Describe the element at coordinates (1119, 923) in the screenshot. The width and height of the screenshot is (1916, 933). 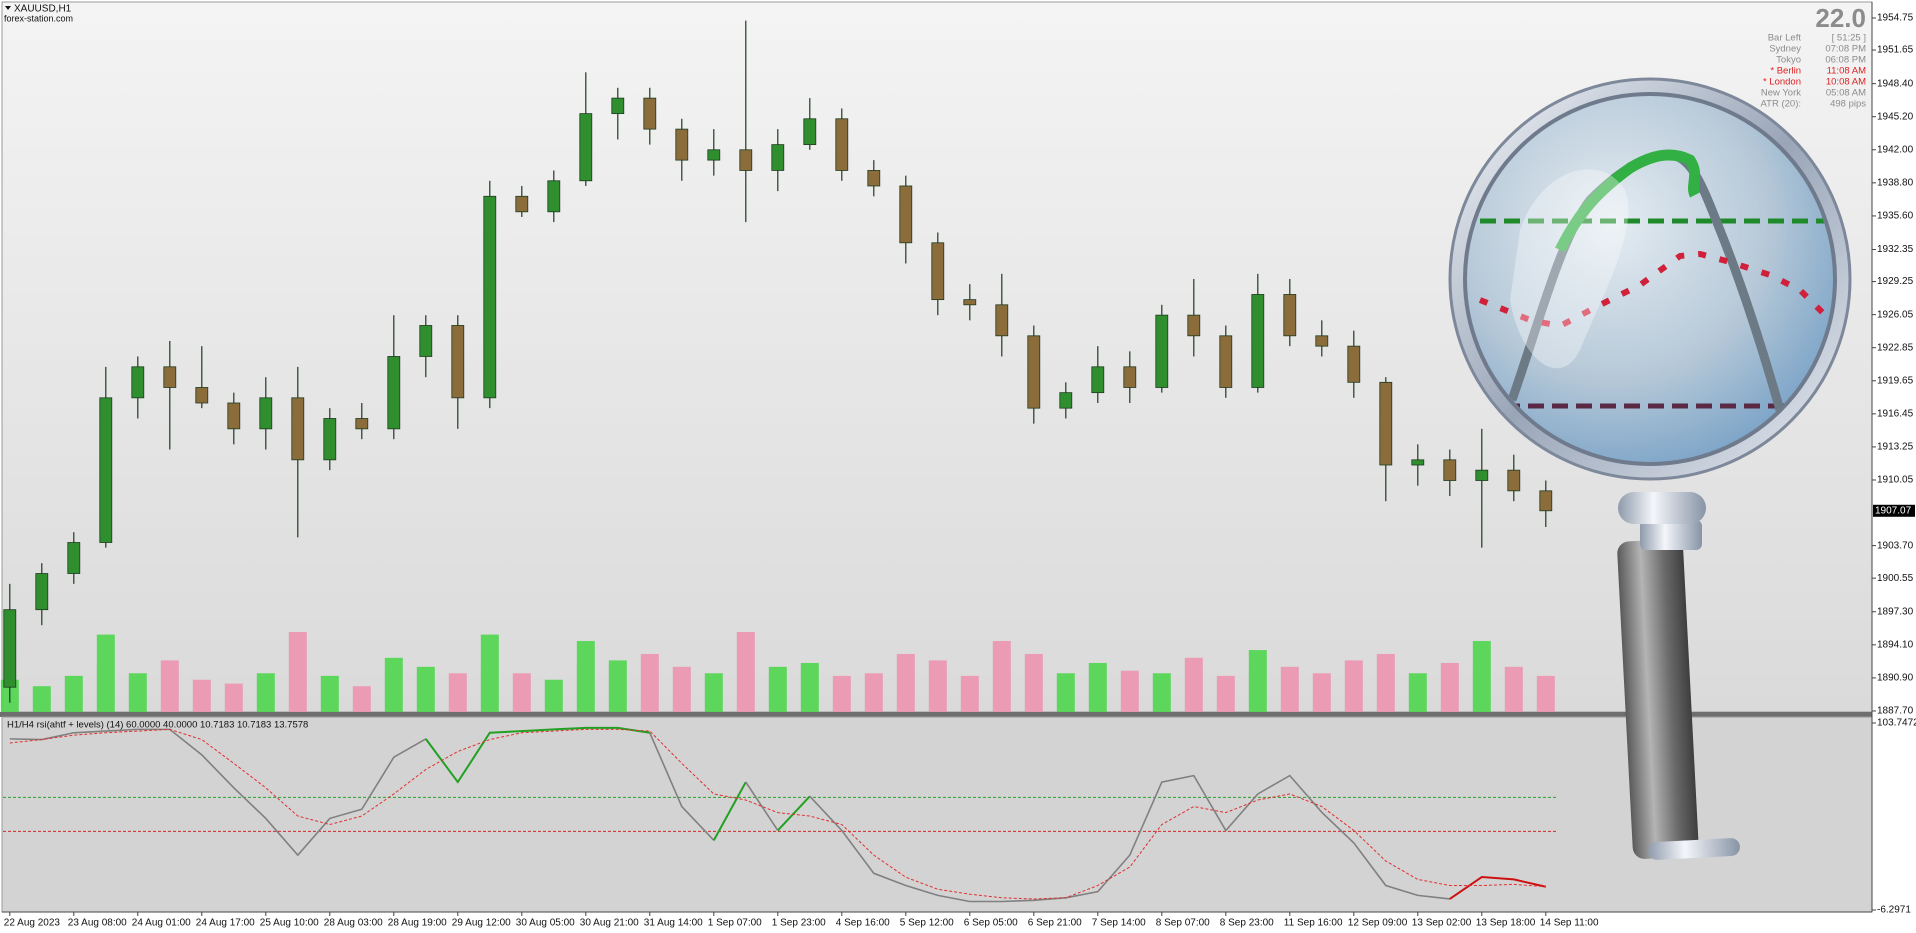
I see `x-tick-label: 7 Sep 14:00` at that location.